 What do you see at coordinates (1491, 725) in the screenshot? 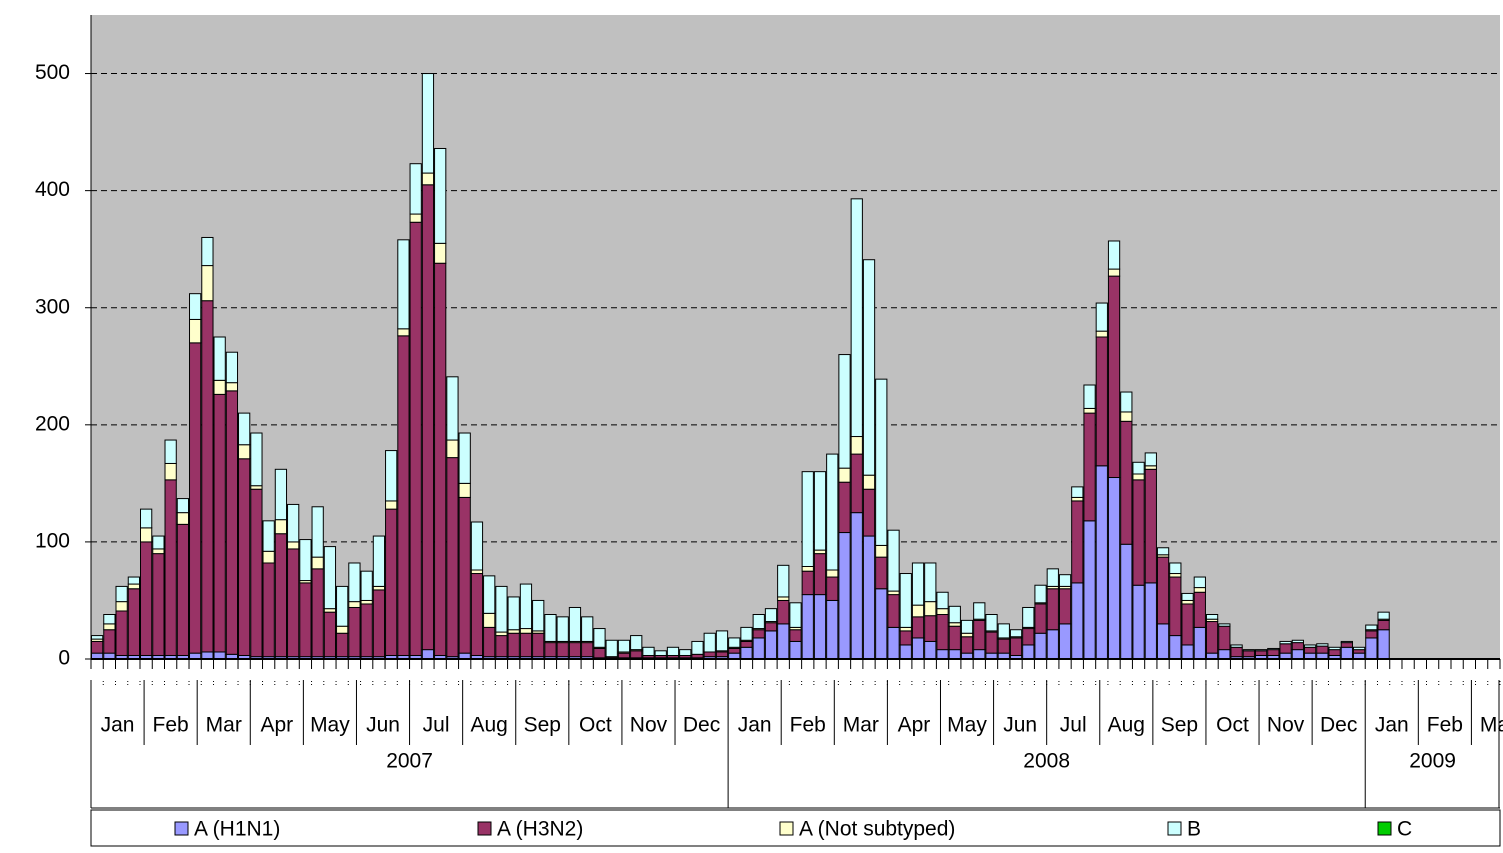
I see `month-label: Mar` at bounding box center [1491, 725].